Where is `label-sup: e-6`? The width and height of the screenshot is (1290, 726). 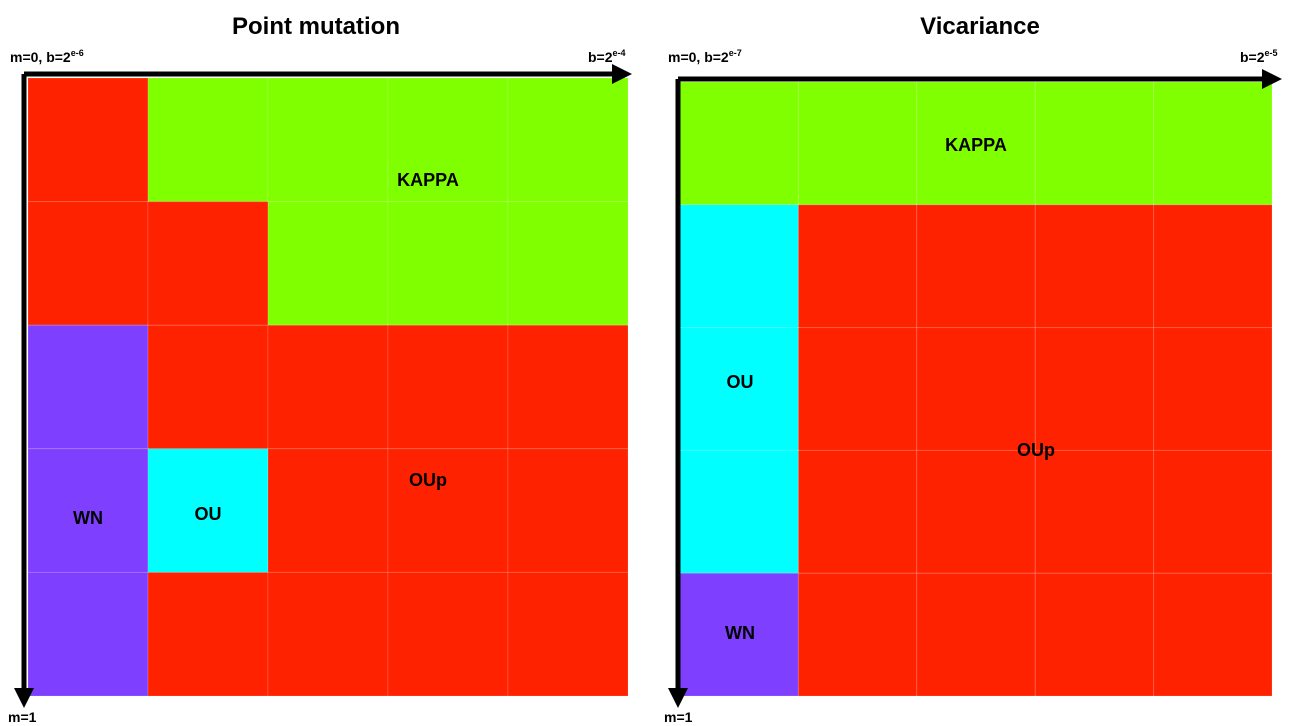
label-sup: e-6 is located at coordinates (77, 53).